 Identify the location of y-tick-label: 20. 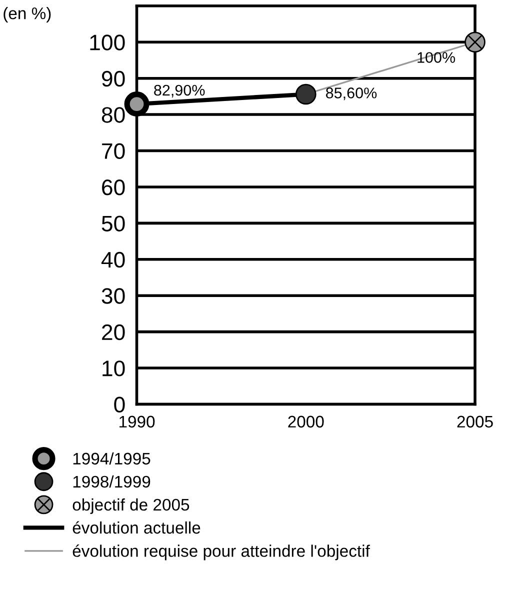
(113, 332).